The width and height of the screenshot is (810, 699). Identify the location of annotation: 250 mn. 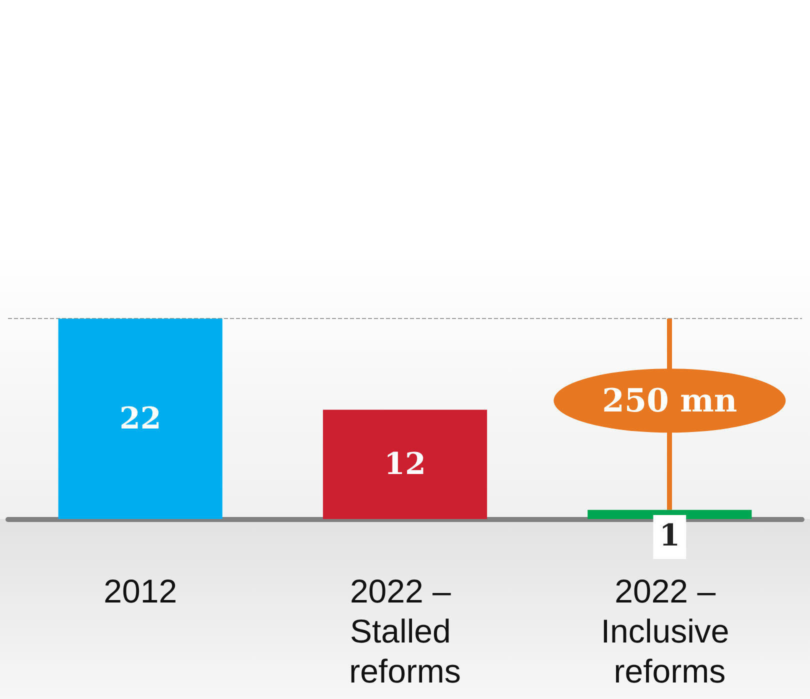
(670, 401).